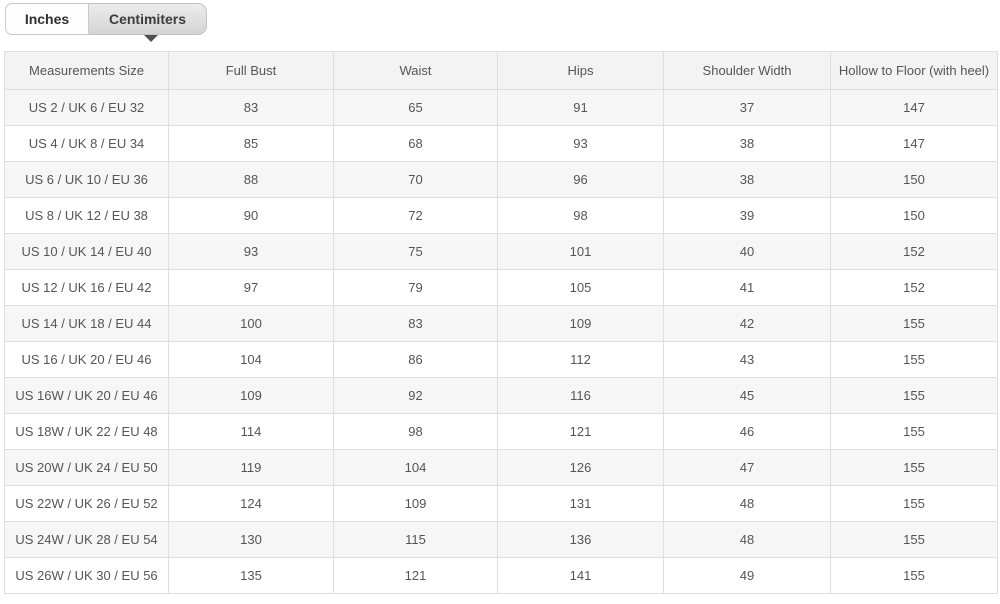  Describe the element at coordinates (415, 539) in the screenshot. I see `value-cell: 115` at that location.